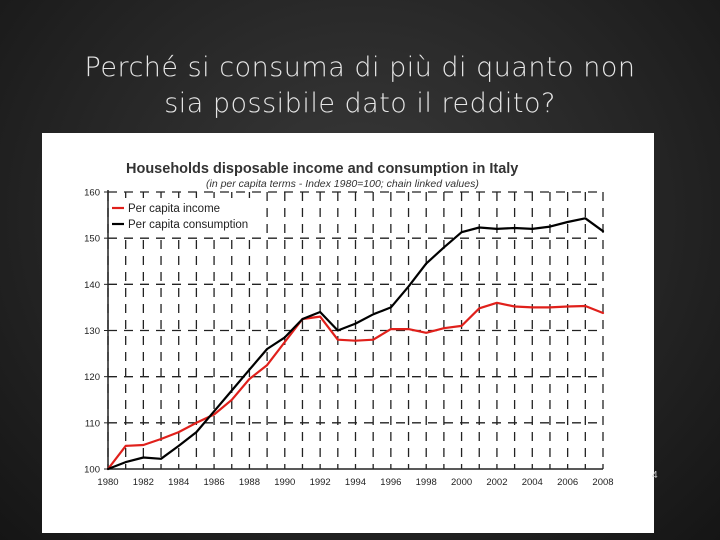 The height and width of the screenshot is (540, 720). I want to click on x-tick-label: 1996, so click(390, 482).